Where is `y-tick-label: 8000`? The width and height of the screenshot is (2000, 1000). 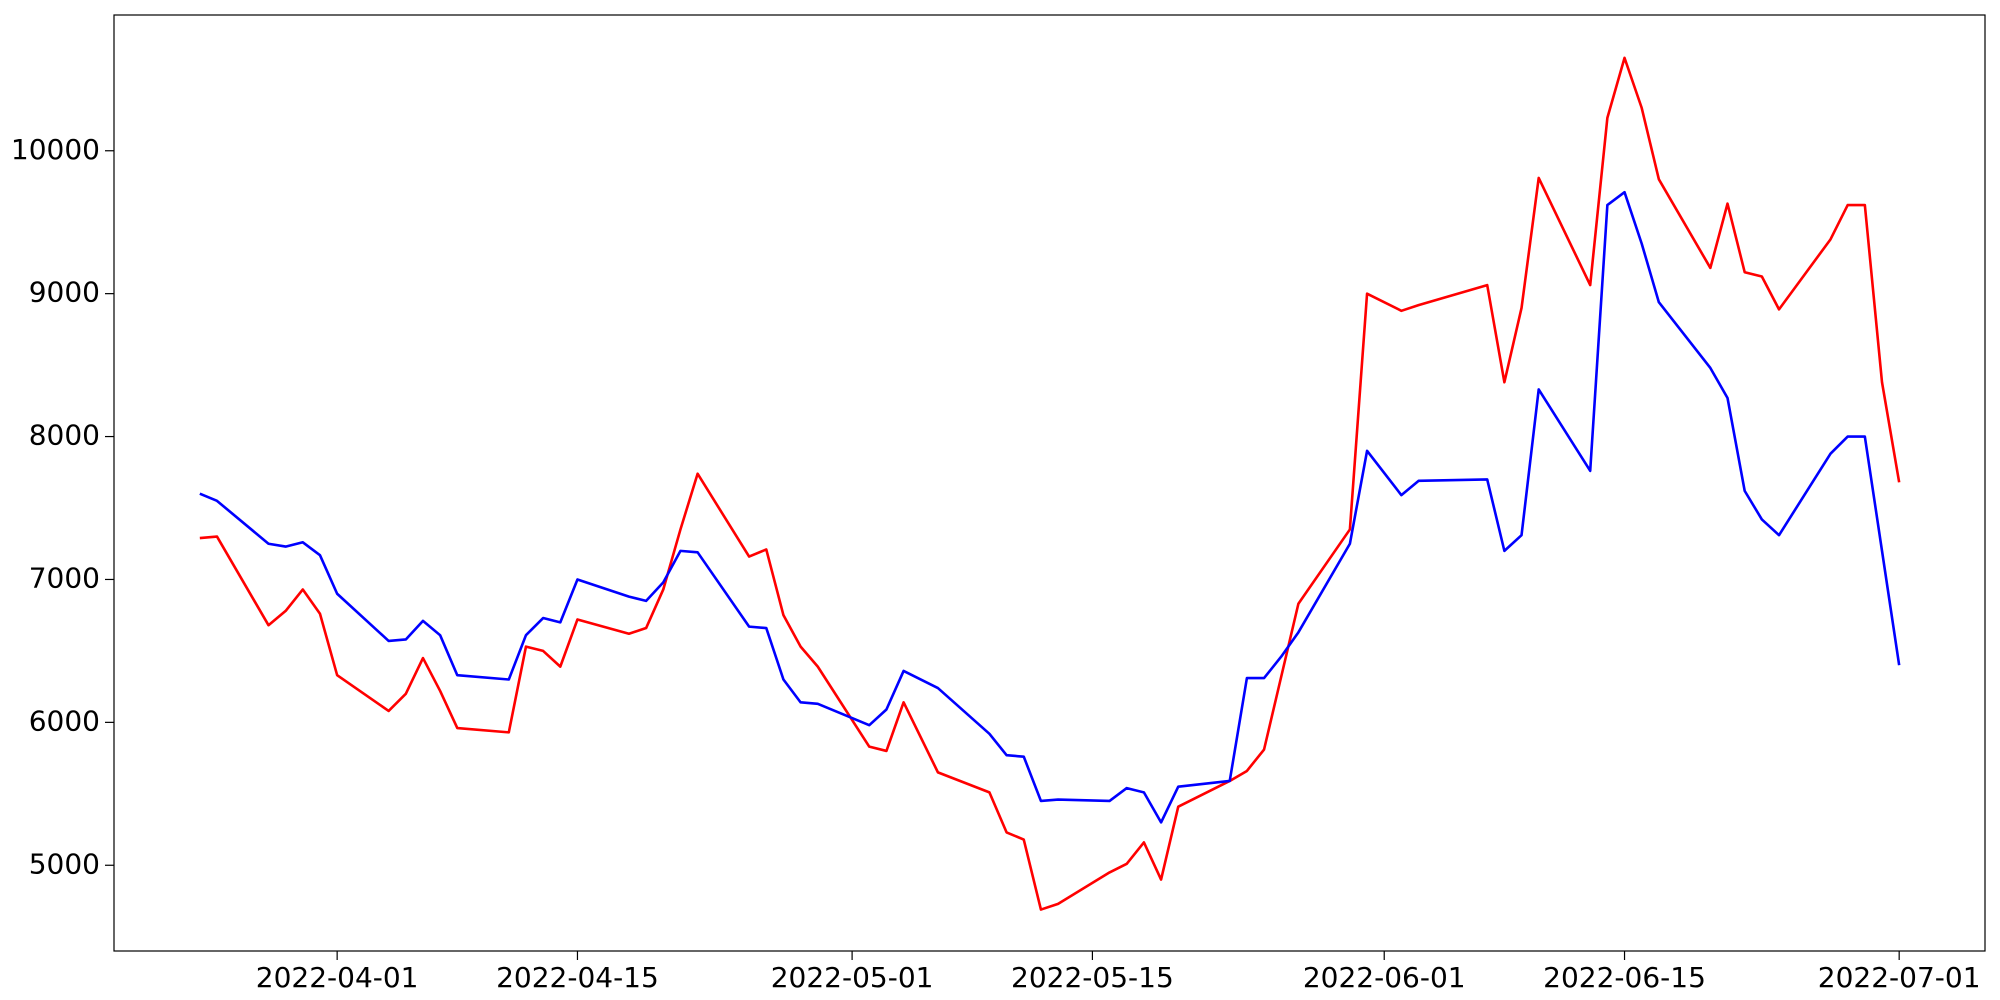 y-tick-label: 8000 is located at coordinates (64, 435).